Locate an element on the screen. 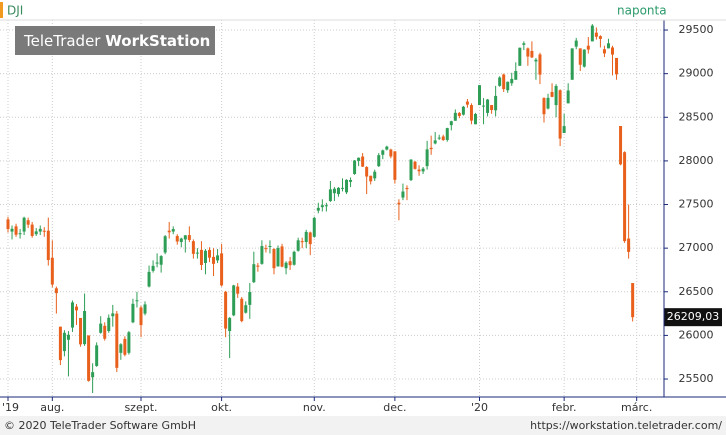  watermark-part: WorkStation is located at coordinates (157, 41).